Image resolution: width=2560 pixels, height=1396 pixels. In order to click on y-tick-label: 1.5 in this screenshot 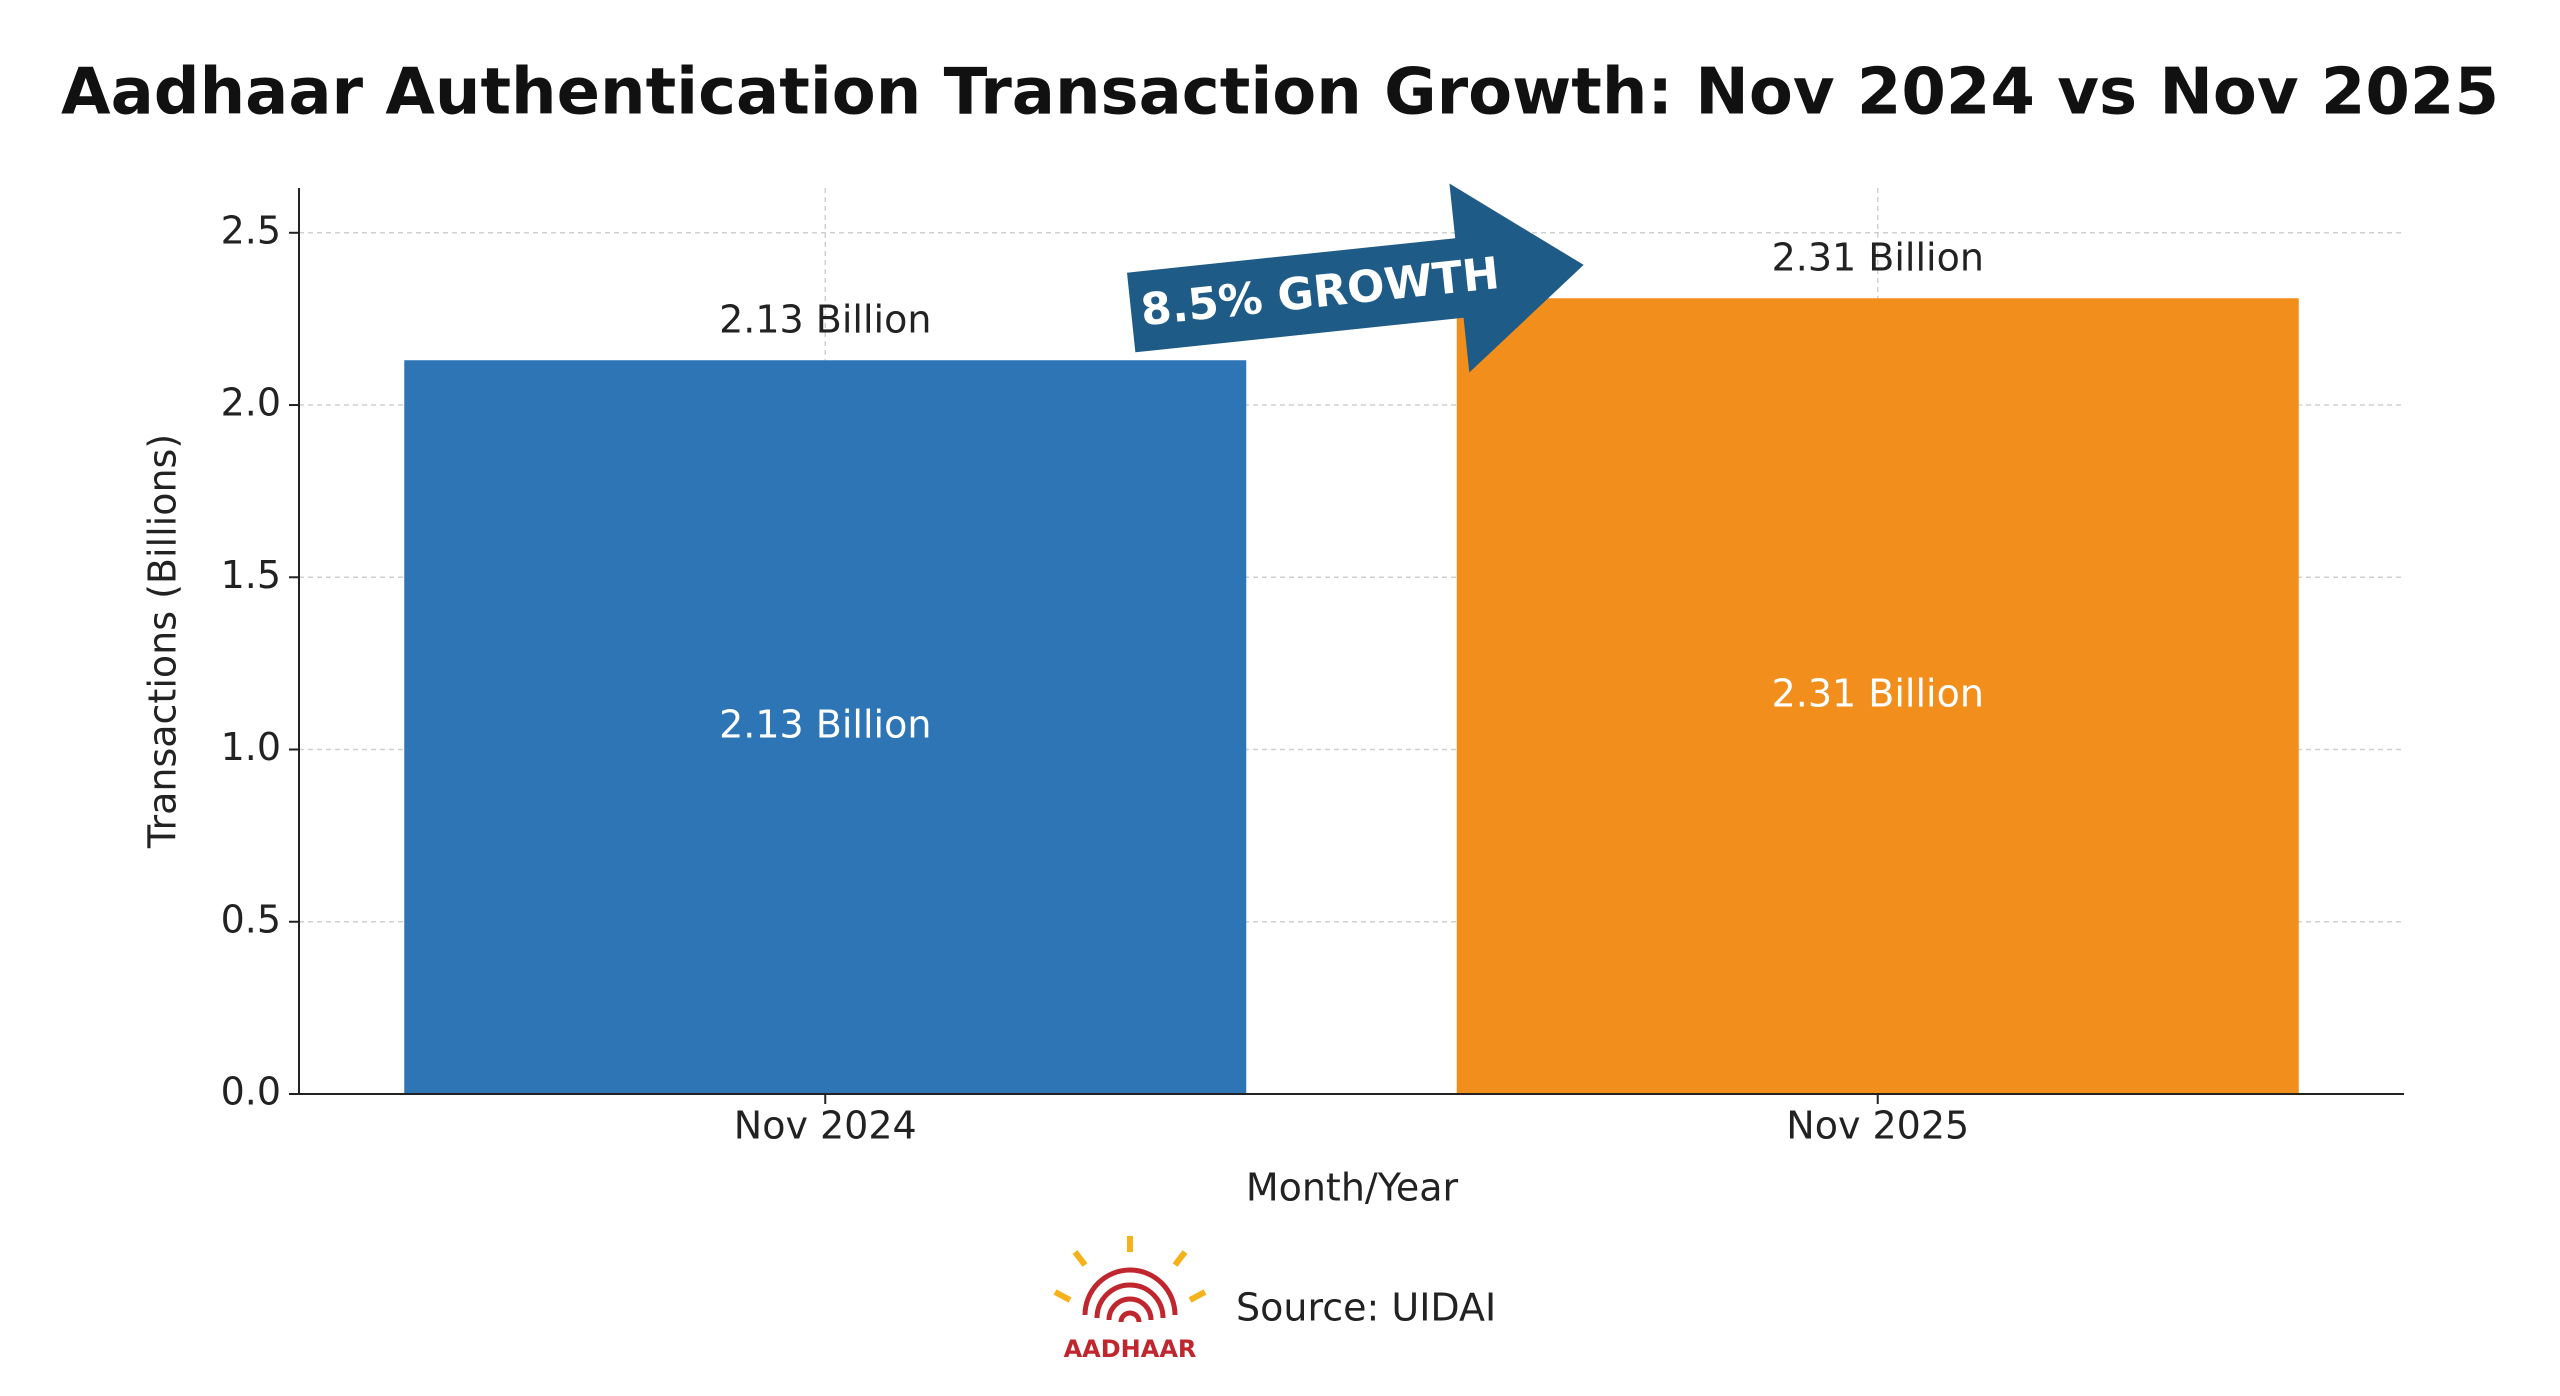, I will do `click(251, 575)`.